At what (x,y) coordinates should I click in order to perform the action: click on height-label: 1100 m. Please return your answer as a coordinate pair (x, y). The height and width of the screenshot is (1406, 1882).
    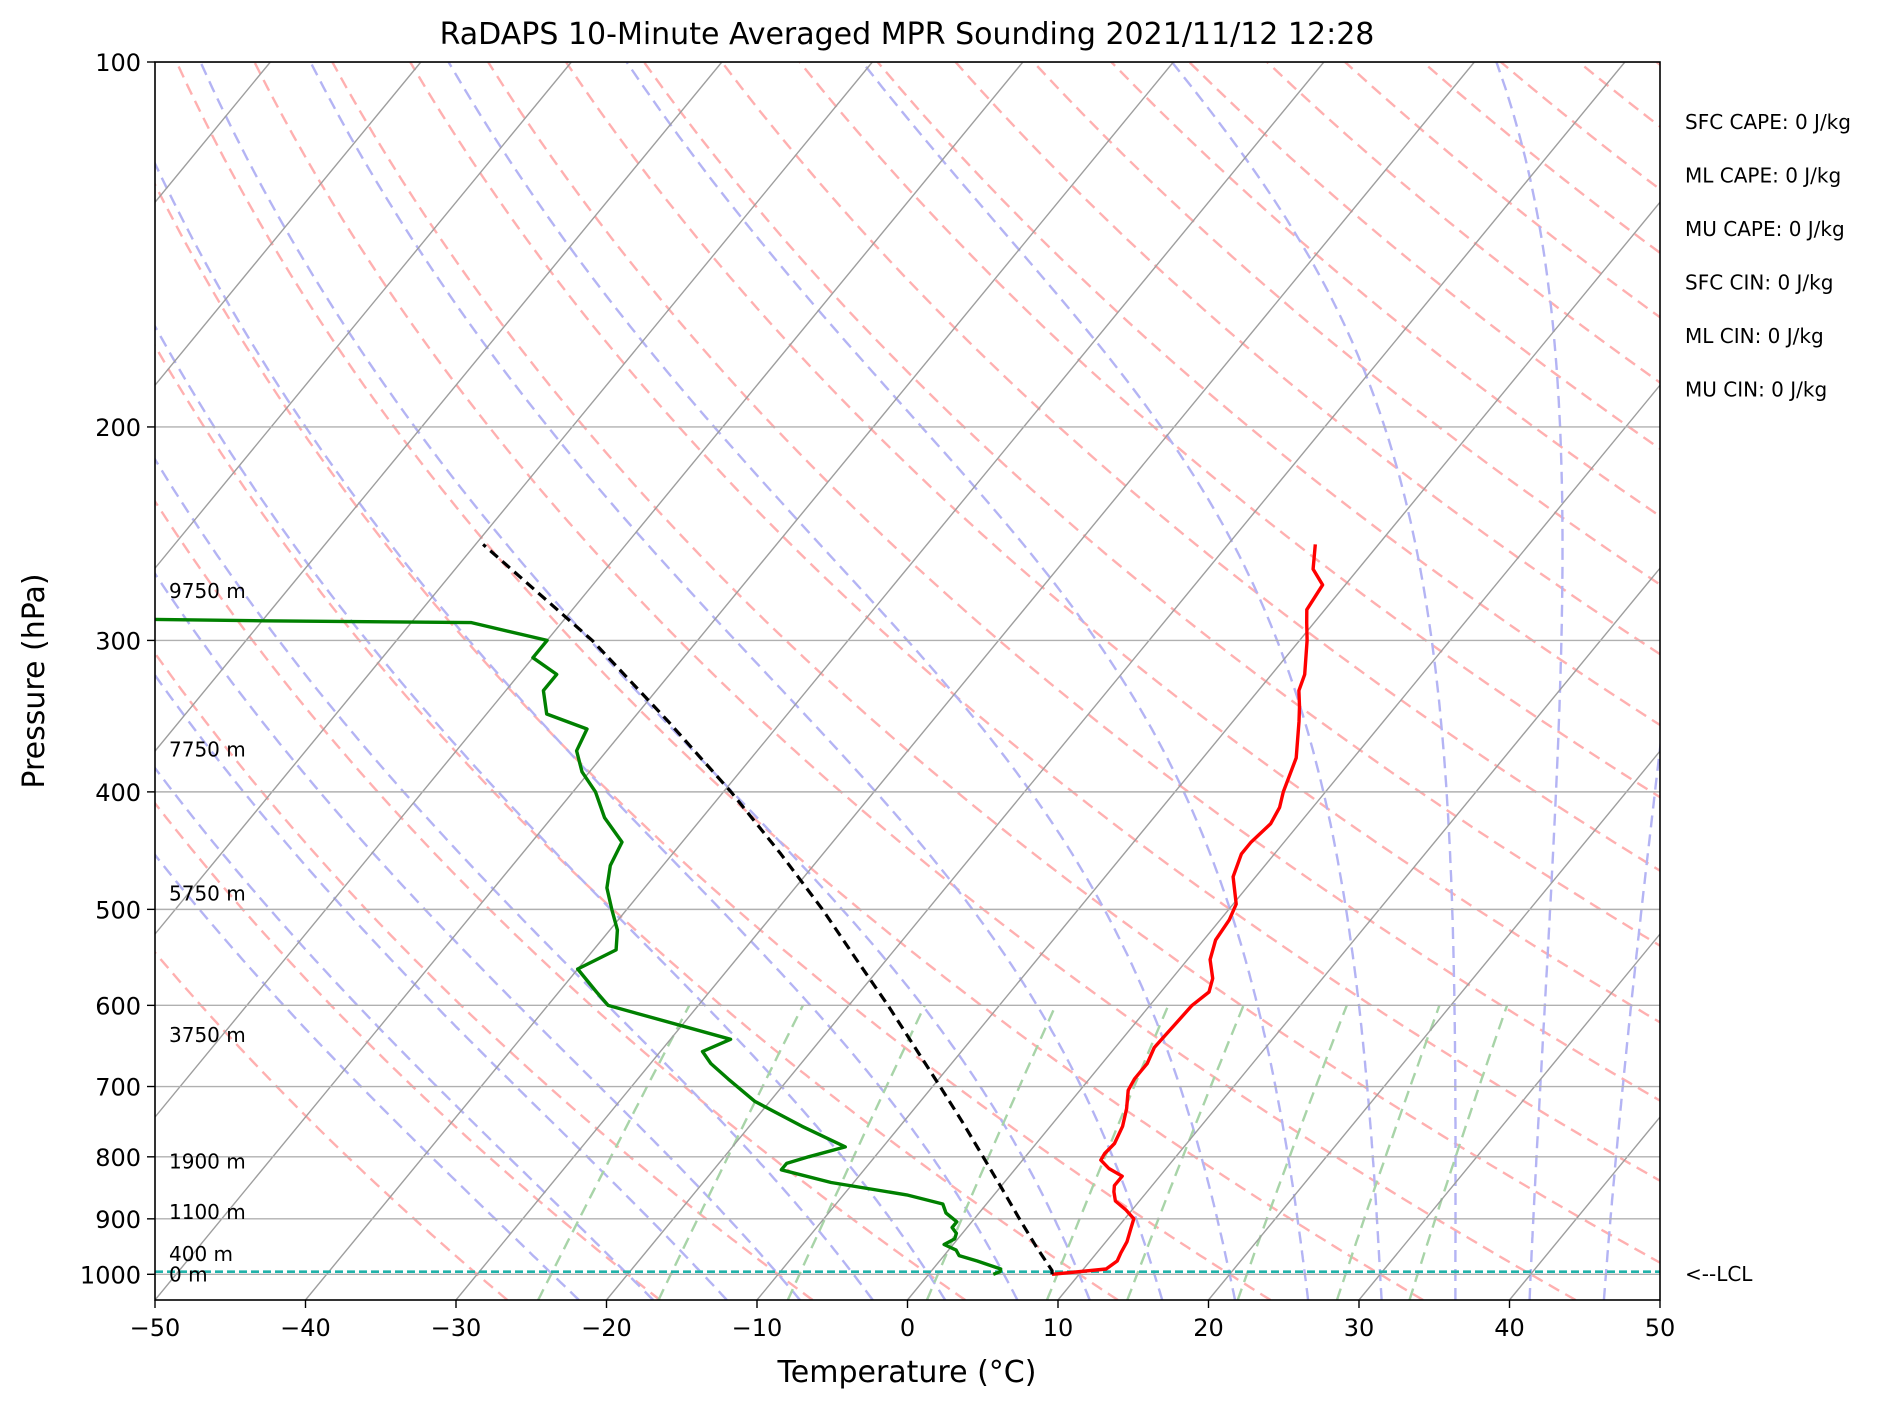
    Looking at the image, I should click on (207, 1212).